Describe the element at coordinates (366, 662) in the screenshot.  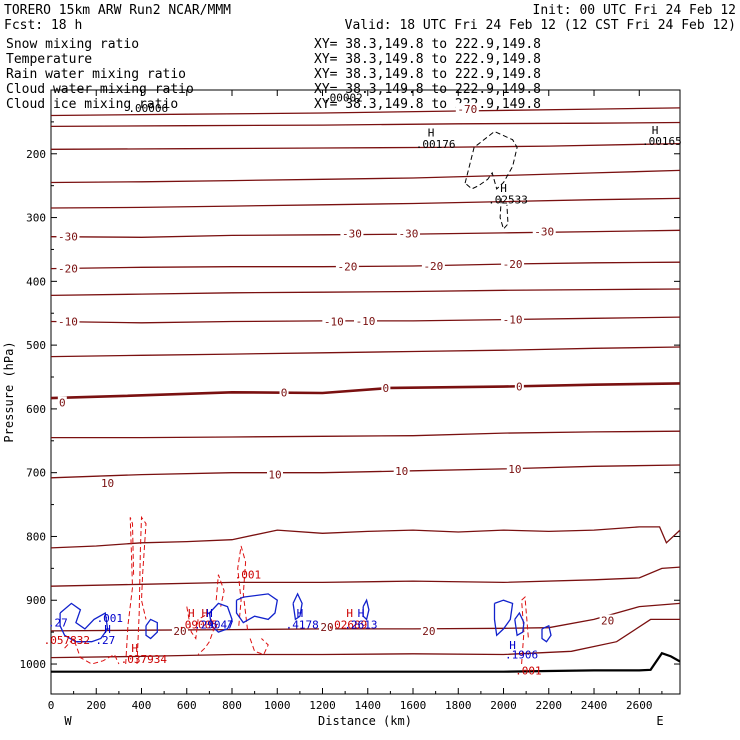
I see `terrain-line-path` at that location.